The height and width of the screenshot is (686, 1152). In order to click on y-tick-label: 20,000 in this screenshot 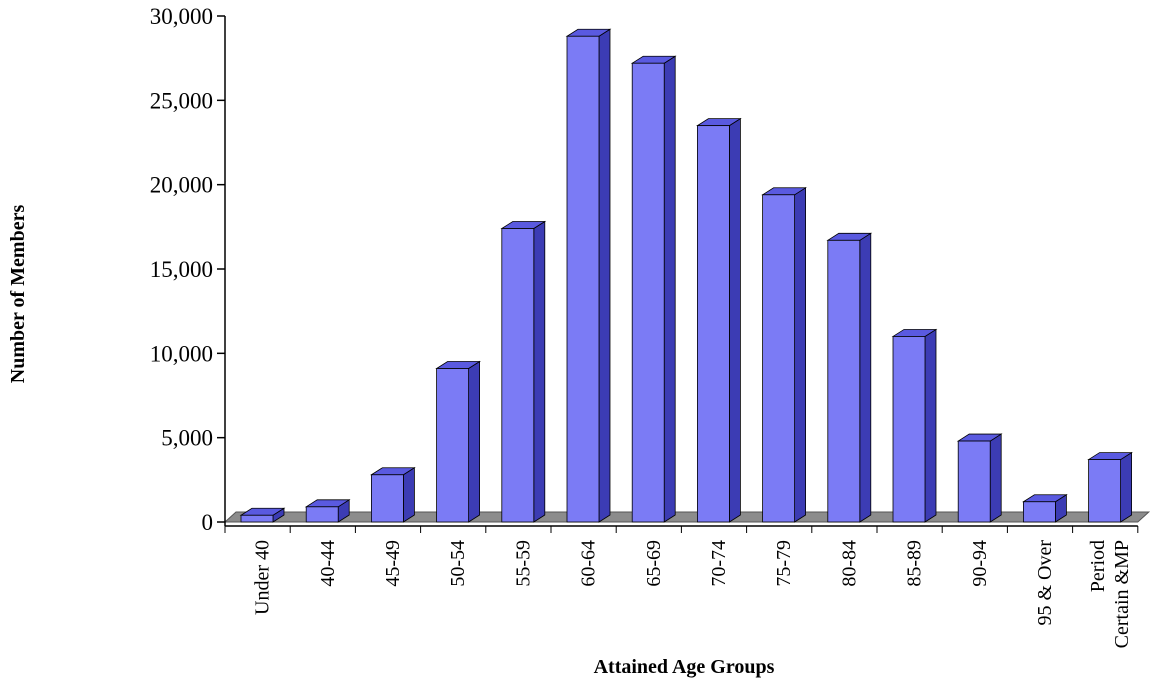, I will do `click(181, 185)`.